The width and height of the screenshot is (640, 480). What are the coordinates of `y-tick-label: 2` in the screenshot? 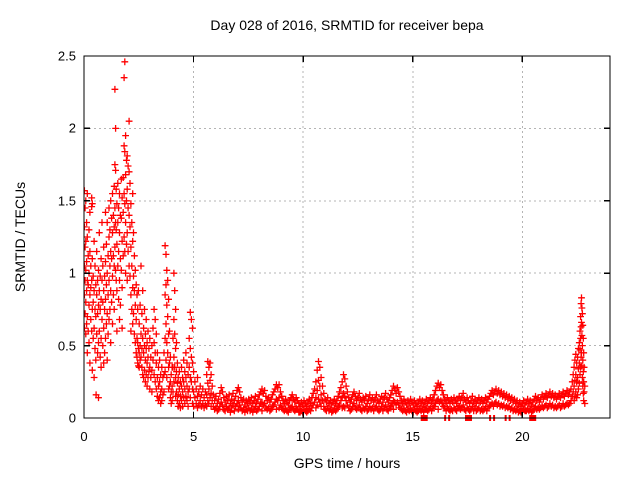 It's located at (72, 128).